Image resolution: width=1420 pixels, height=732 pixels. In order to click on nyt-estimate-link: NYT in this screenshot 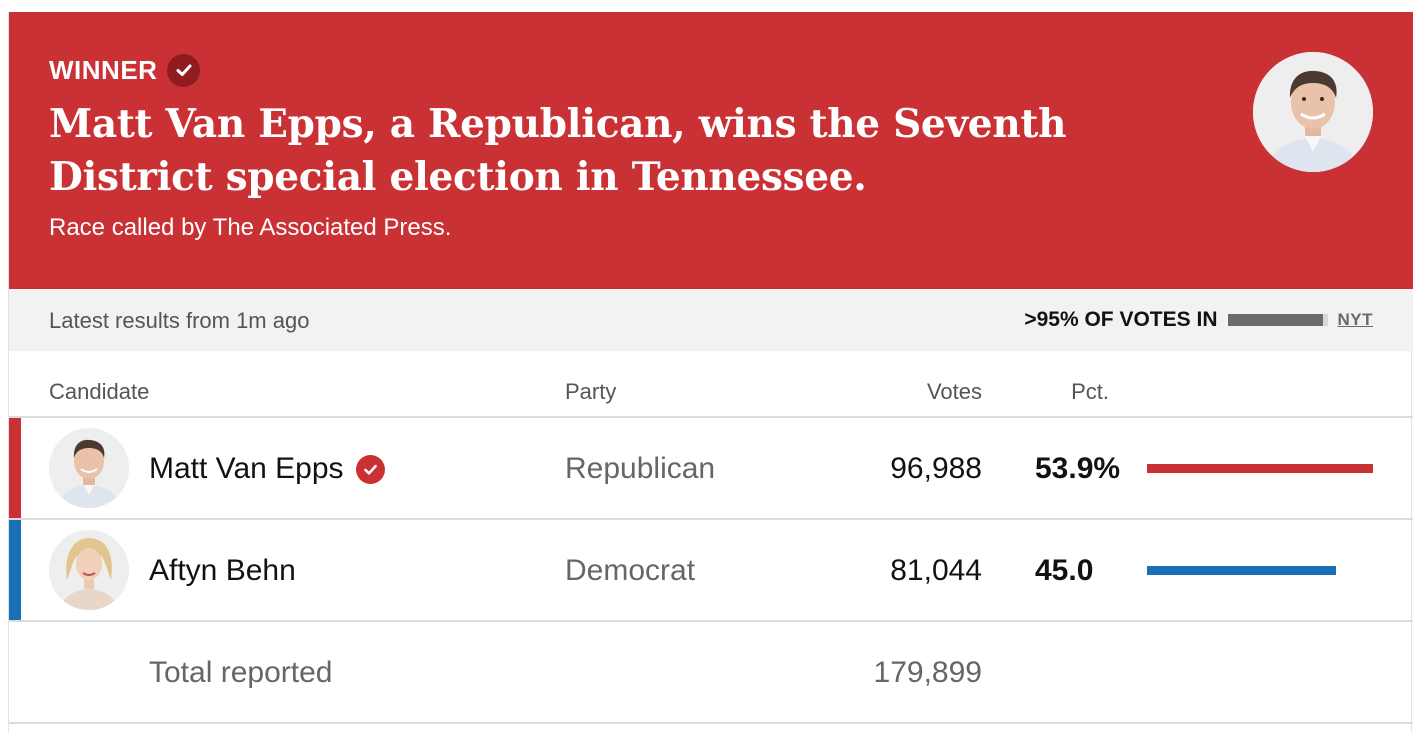, I will do `click(1355, 319)`.